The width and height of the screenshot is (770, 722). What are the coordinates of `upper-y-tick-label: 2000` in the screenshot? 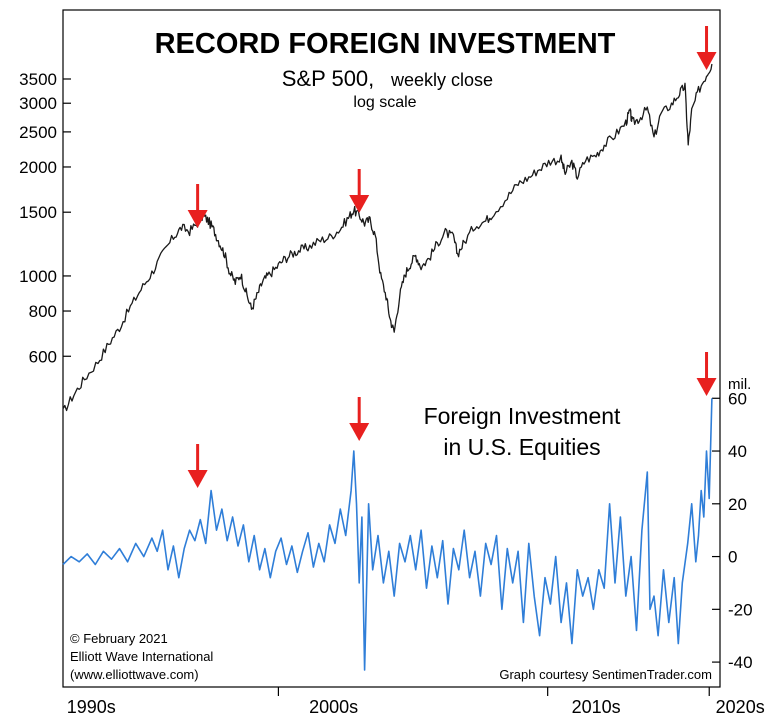 It's located at (38, 167).